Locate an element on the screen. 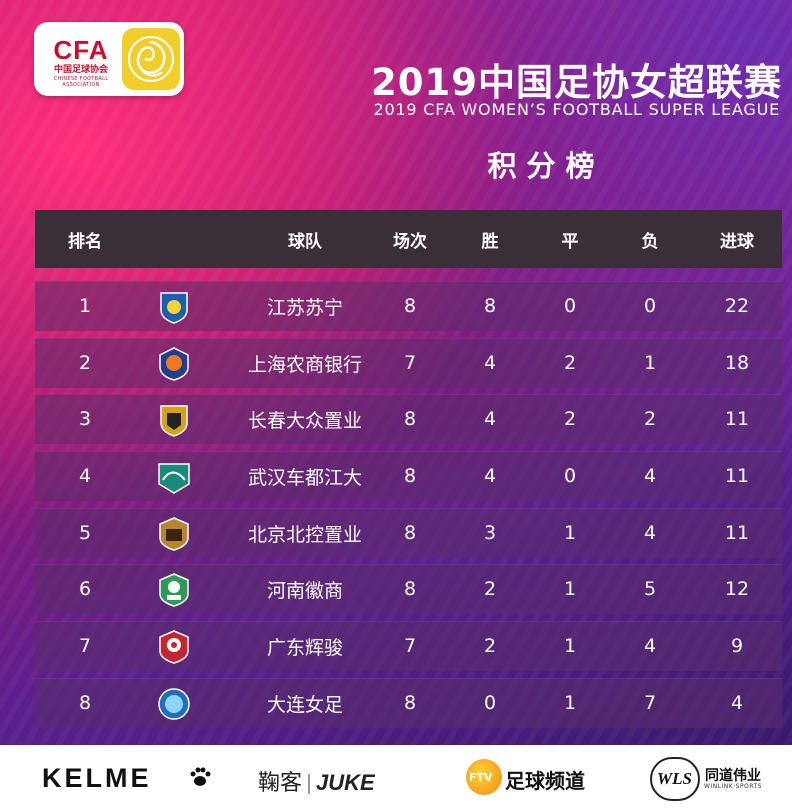 This screenshot has height=810, width=792. table-row: 7 广东辉骏 7 2 1 4 9 is located at coordinates (408, 646).